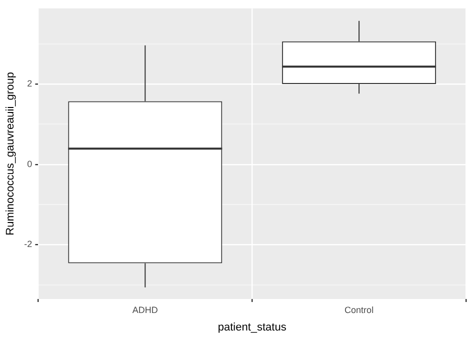  Describe the element at coordinates (145, 309) in the screenshot. I see `x-tick-label: ADHD` at that location.